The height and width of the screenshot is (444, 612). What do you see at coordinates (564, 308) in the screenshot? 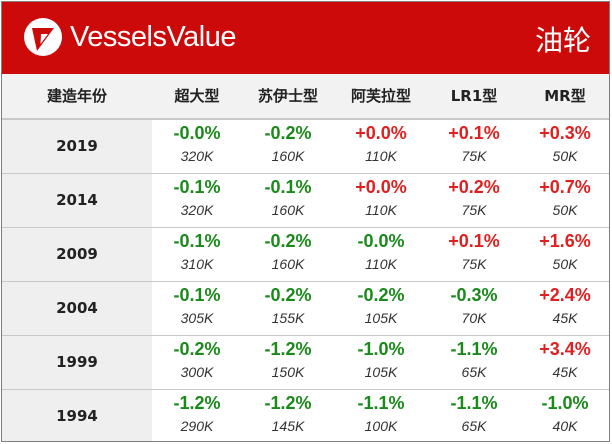
I see `value-cell-mr: +2.4% 45K` at bounding box center [564, 308].